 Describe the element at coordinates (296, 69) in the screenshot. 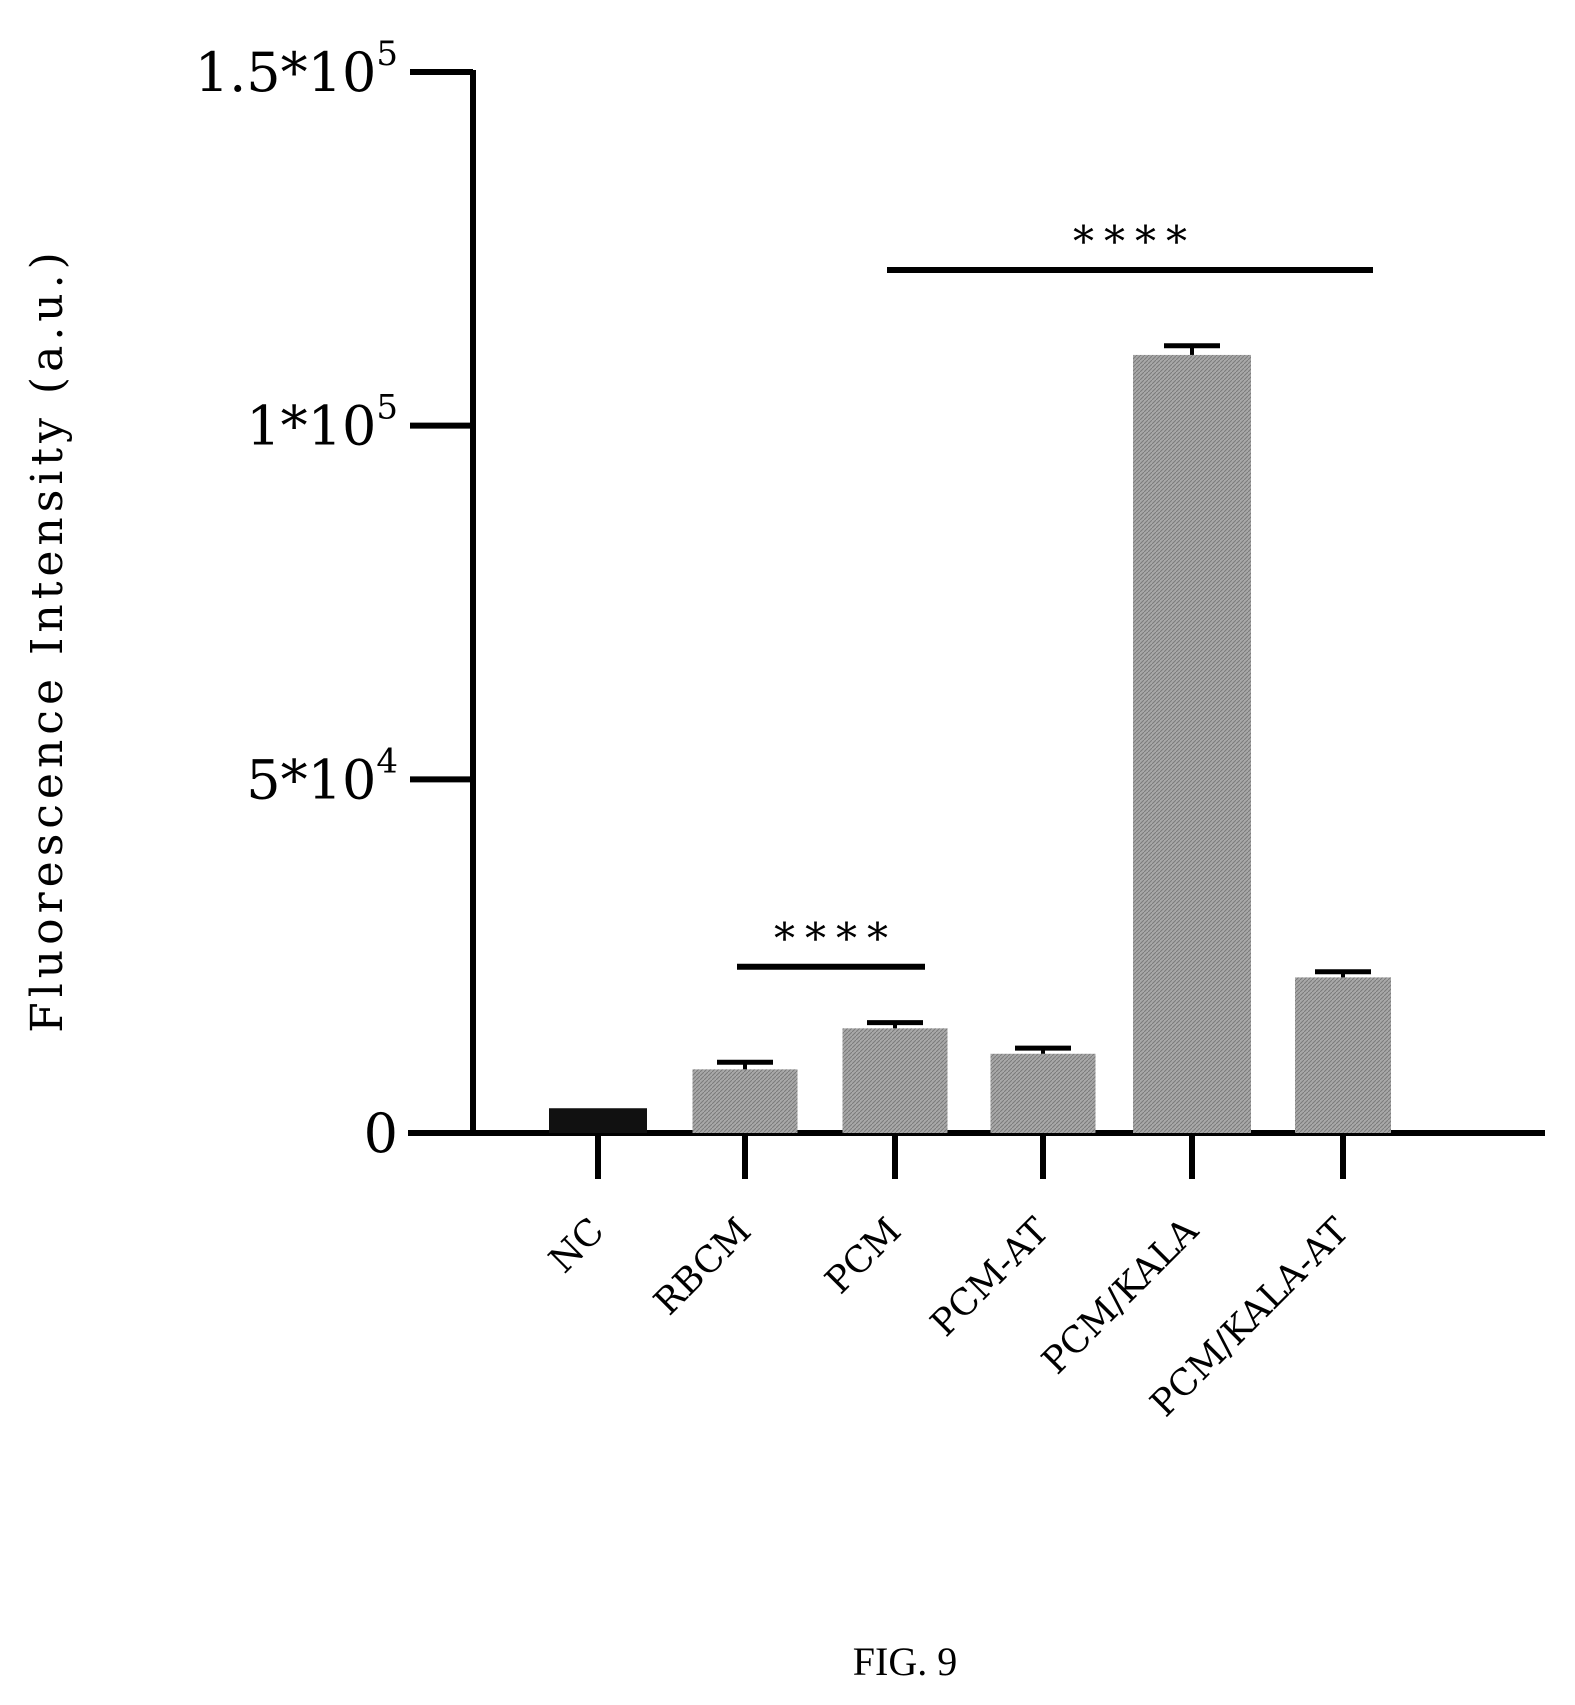

I see `y-tick-label: 1.5*105` at that location.